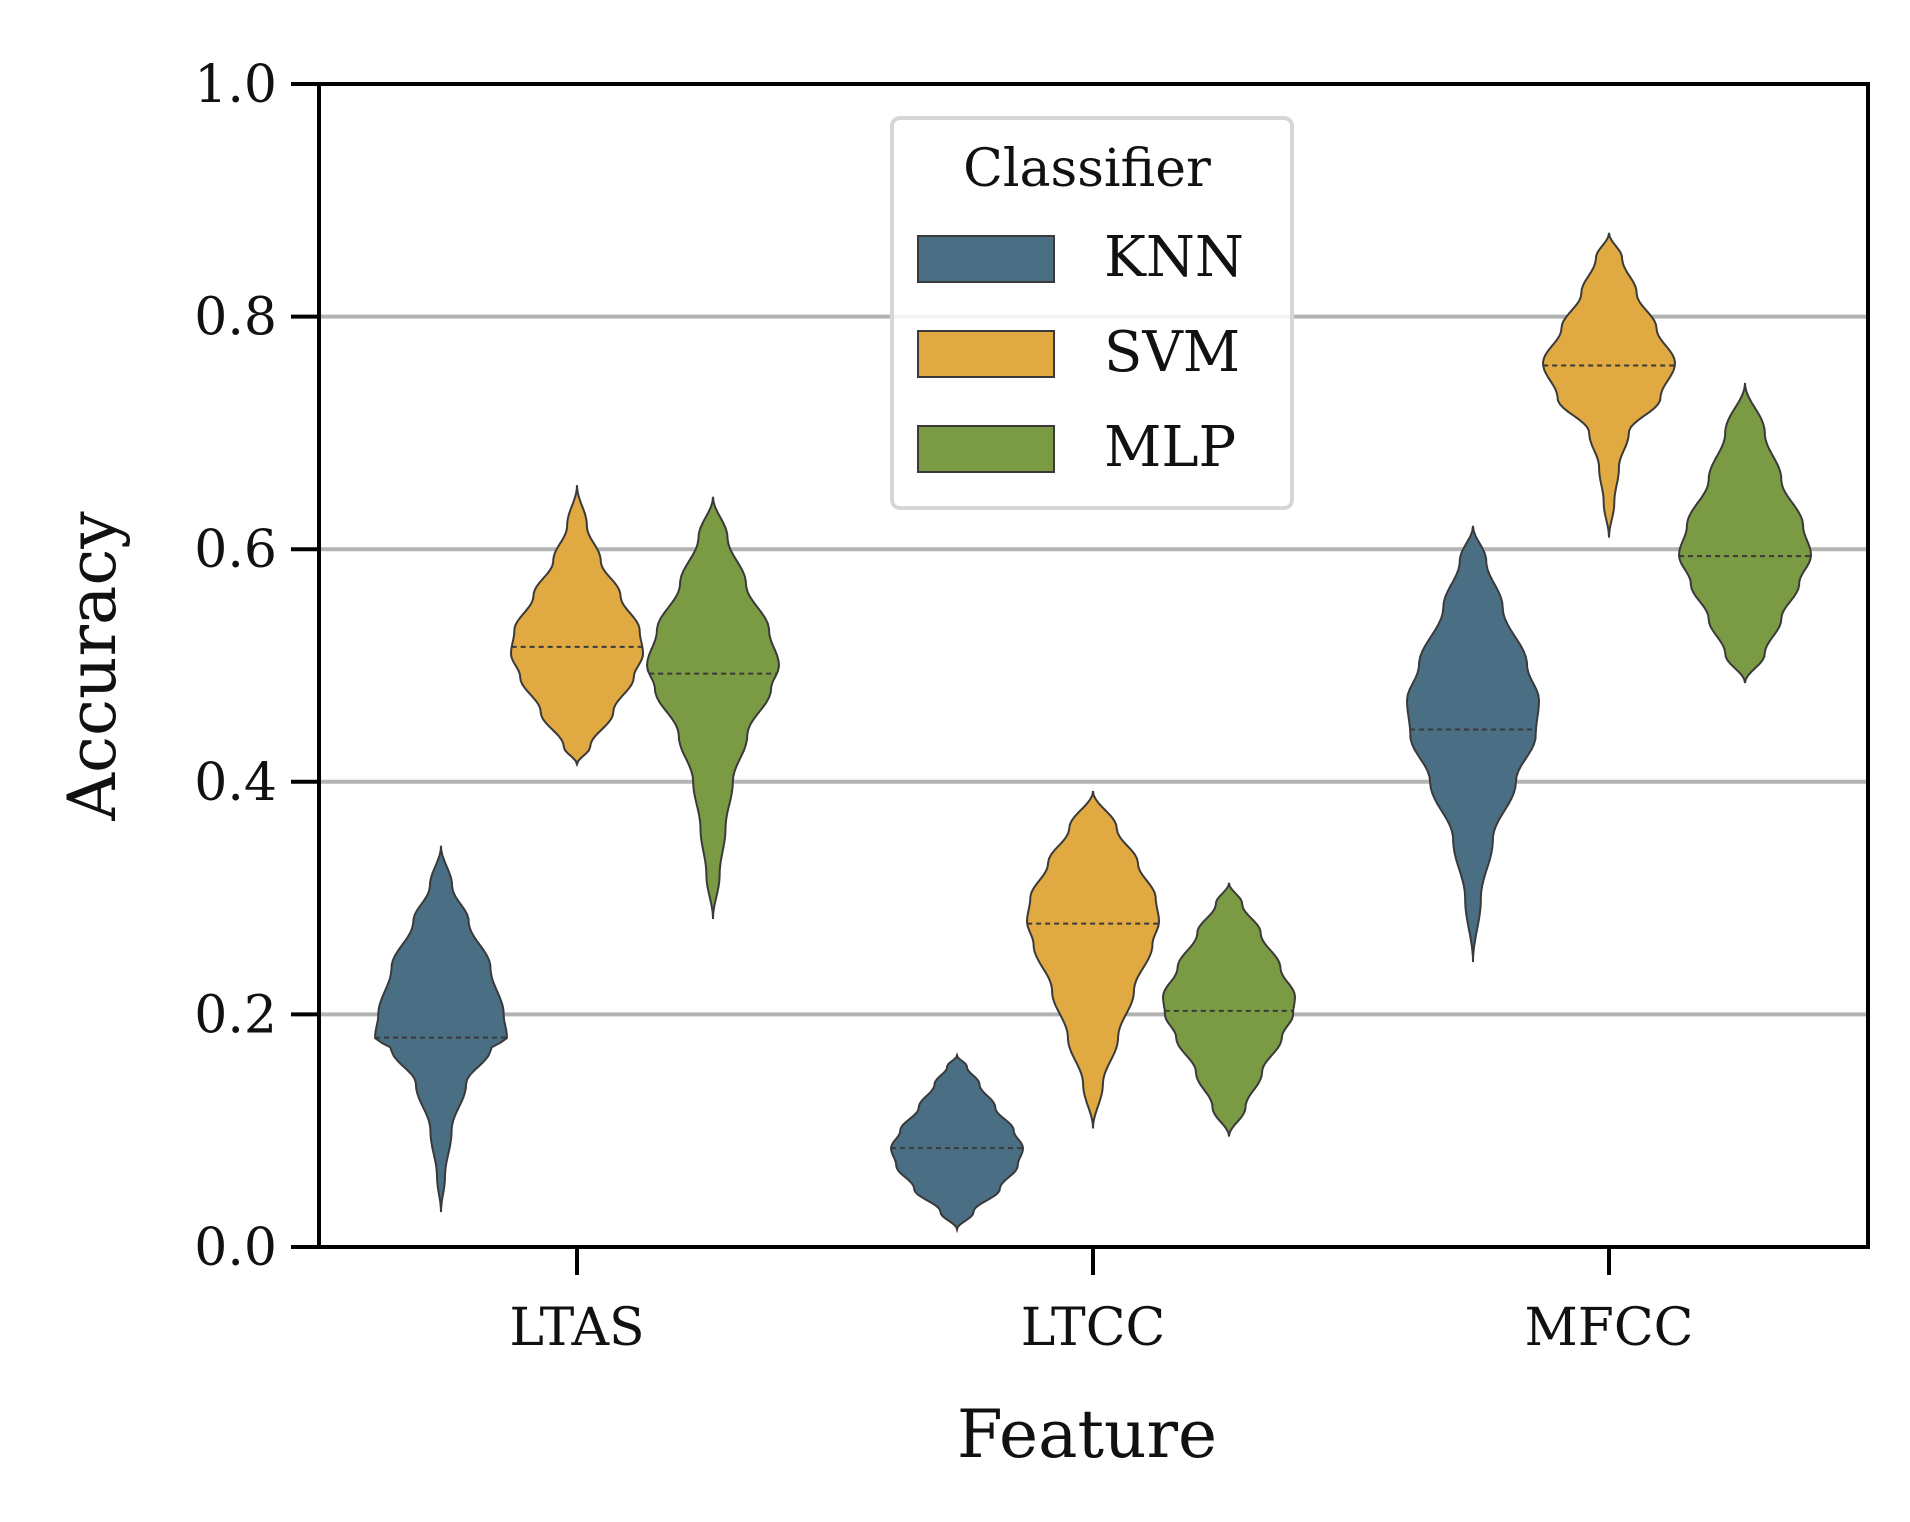  I want to click on y-tick-label: 0.0, so click(235, 1248).